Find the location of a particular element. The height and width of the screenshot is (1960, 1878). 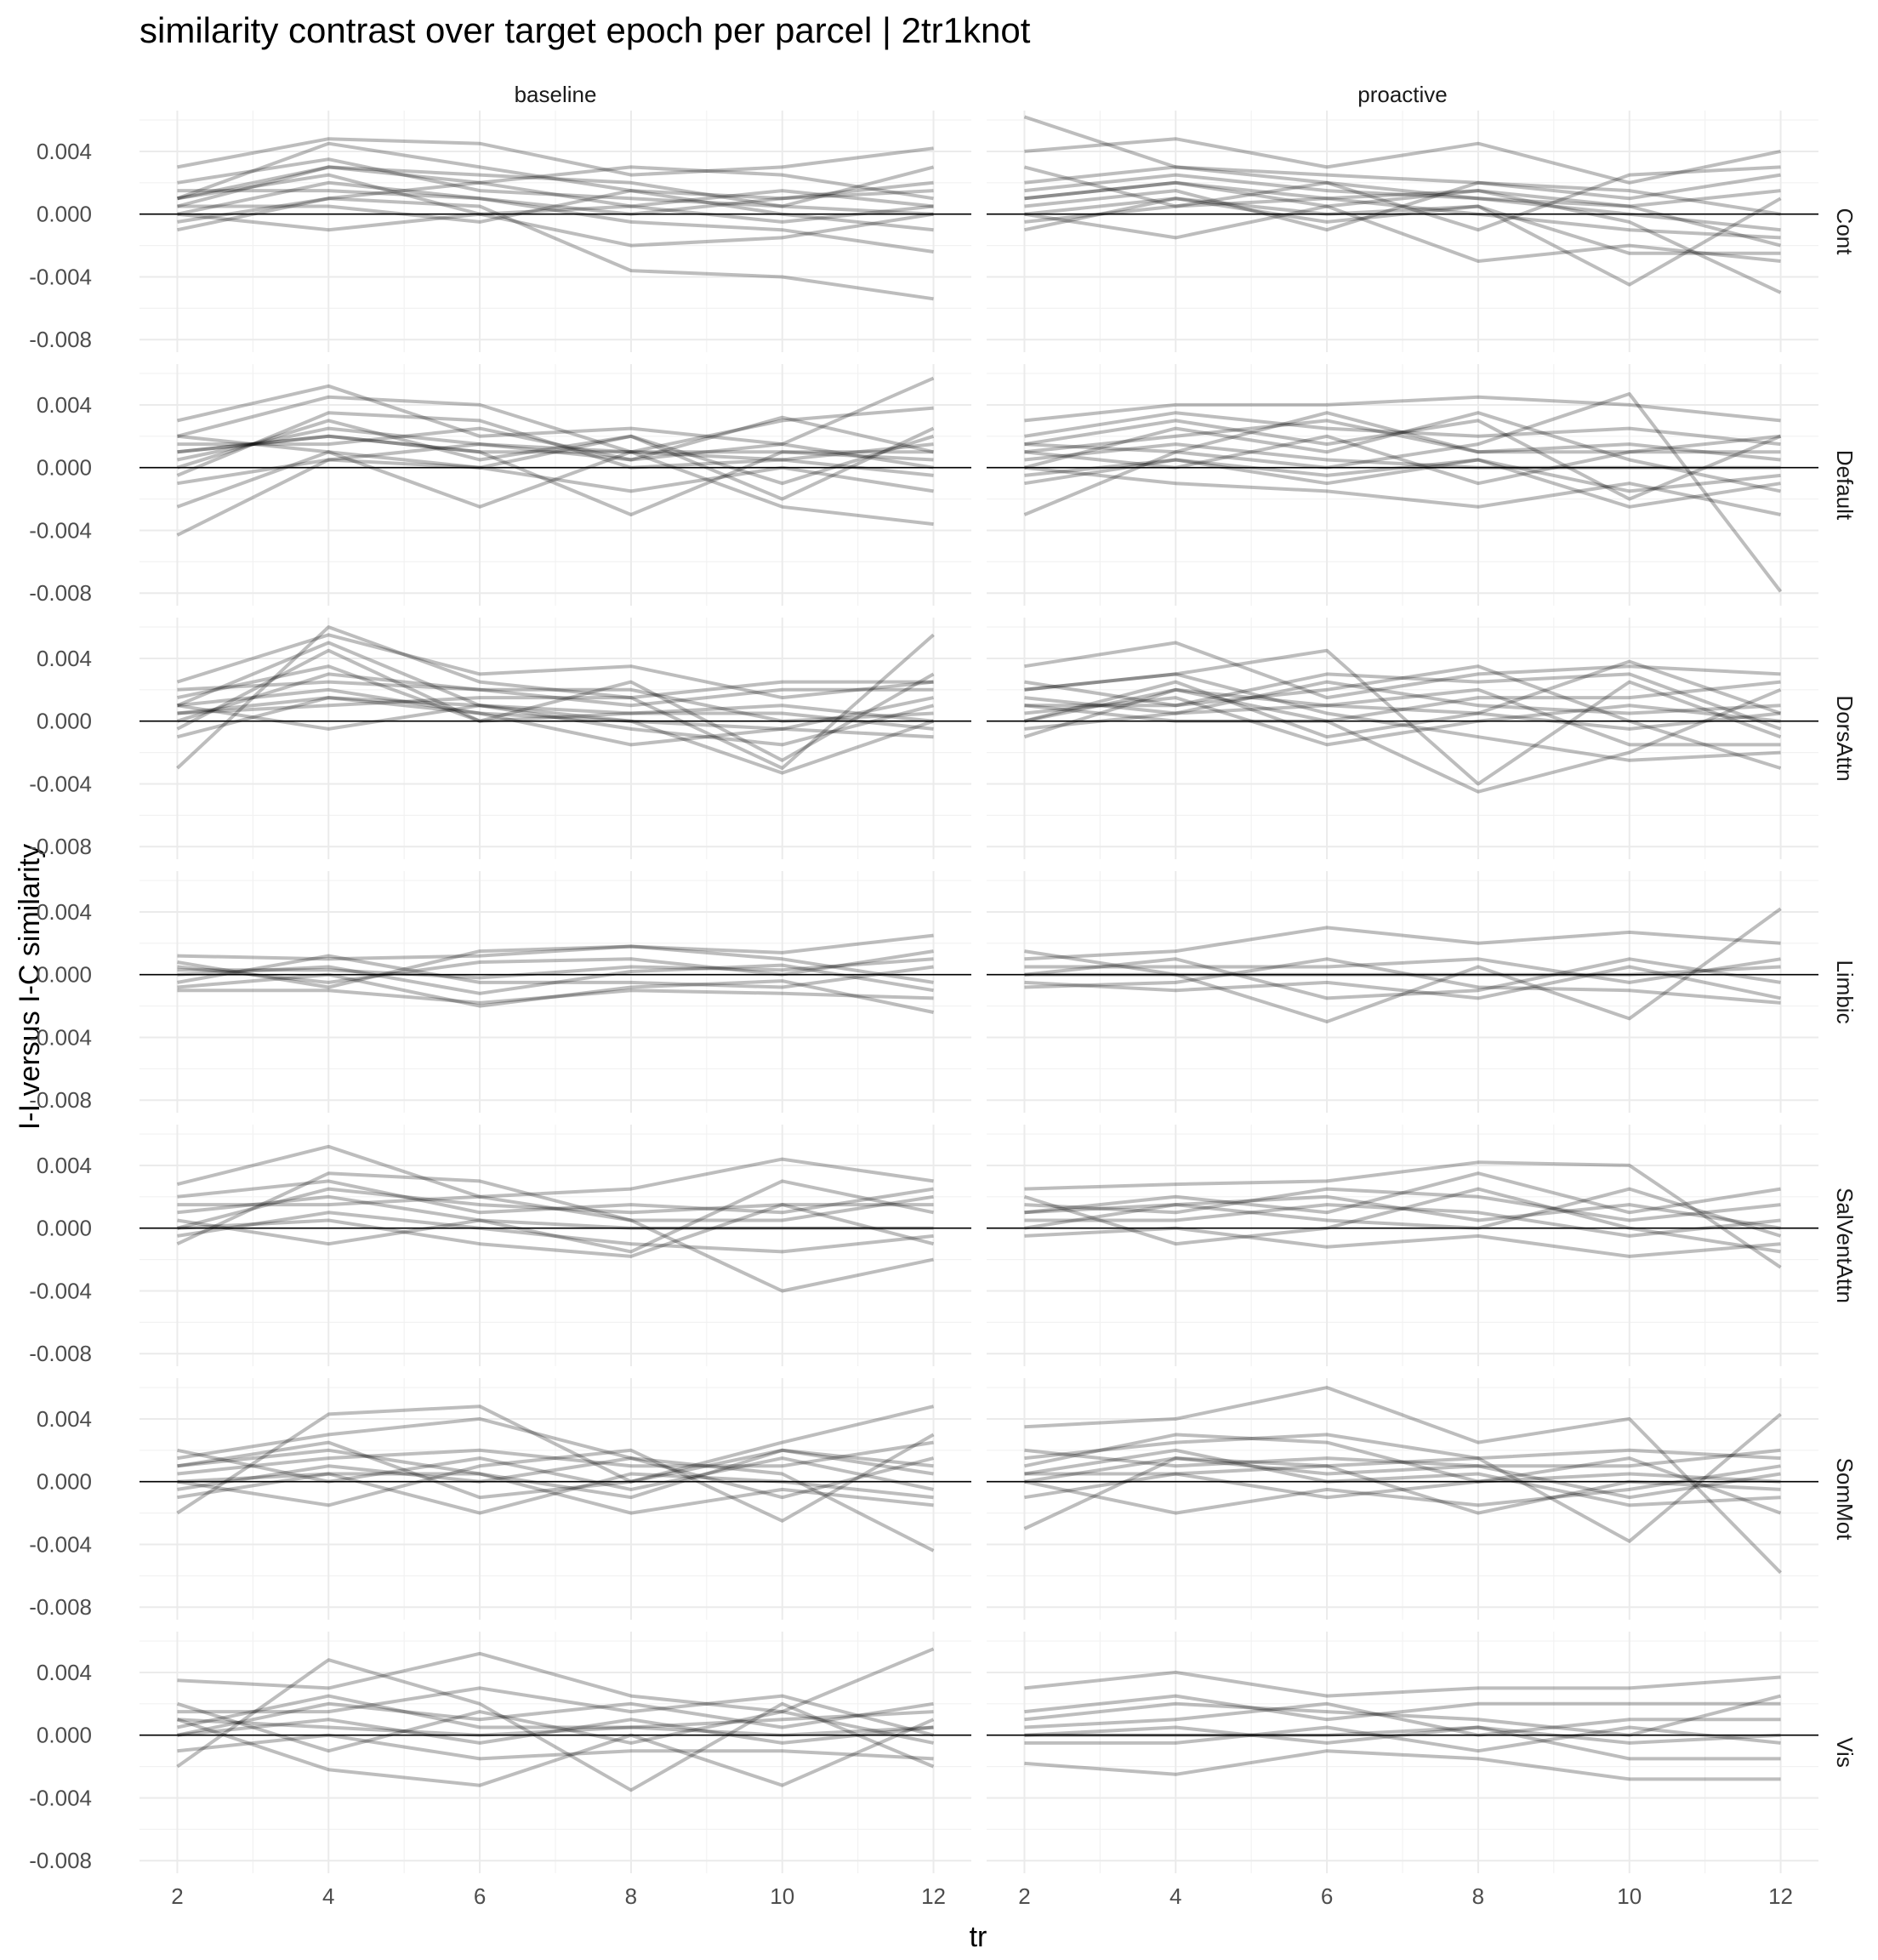

facet-column-label: proactive is located at coordinates (1402, 94).